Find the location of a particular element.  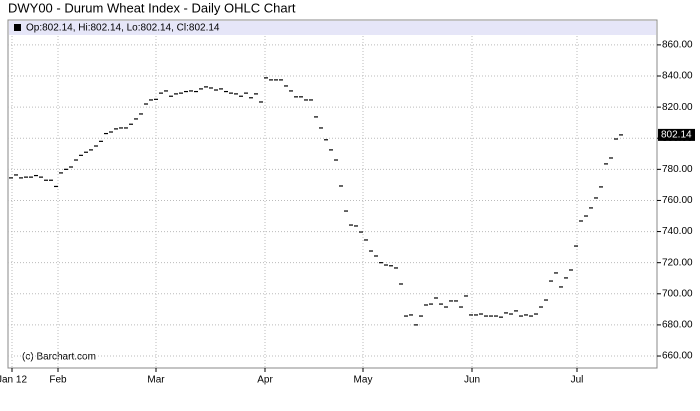

y-tick-label: 700.00 is located at coordinates (677, 293).